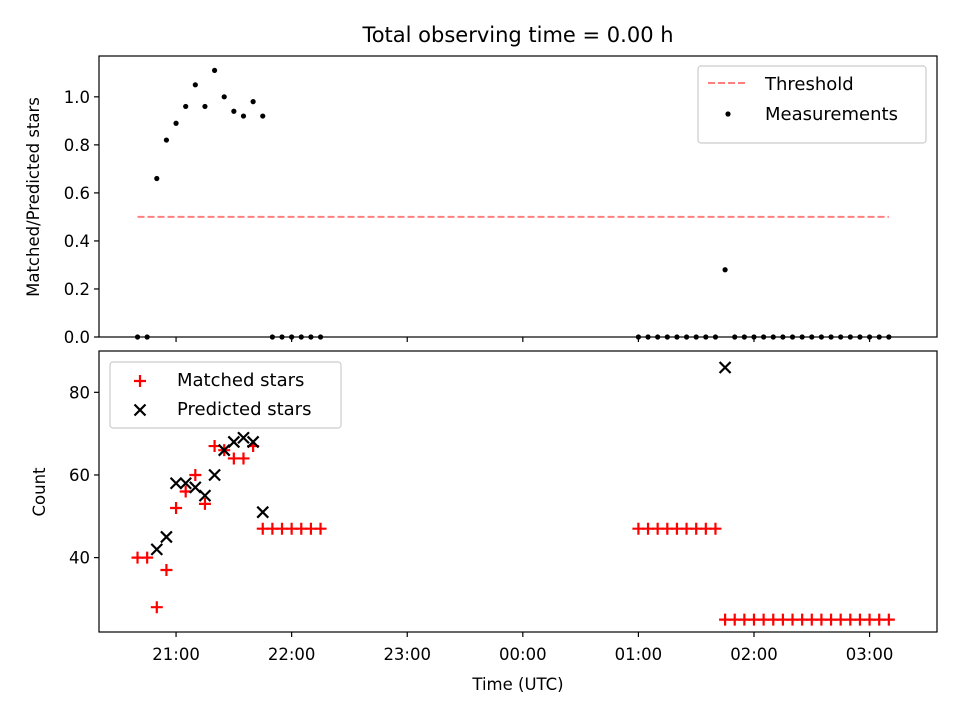 The height and width of the screenshot is (720, 960). I want to click on top-legend: Threshold Measurements, so click(812, 104).